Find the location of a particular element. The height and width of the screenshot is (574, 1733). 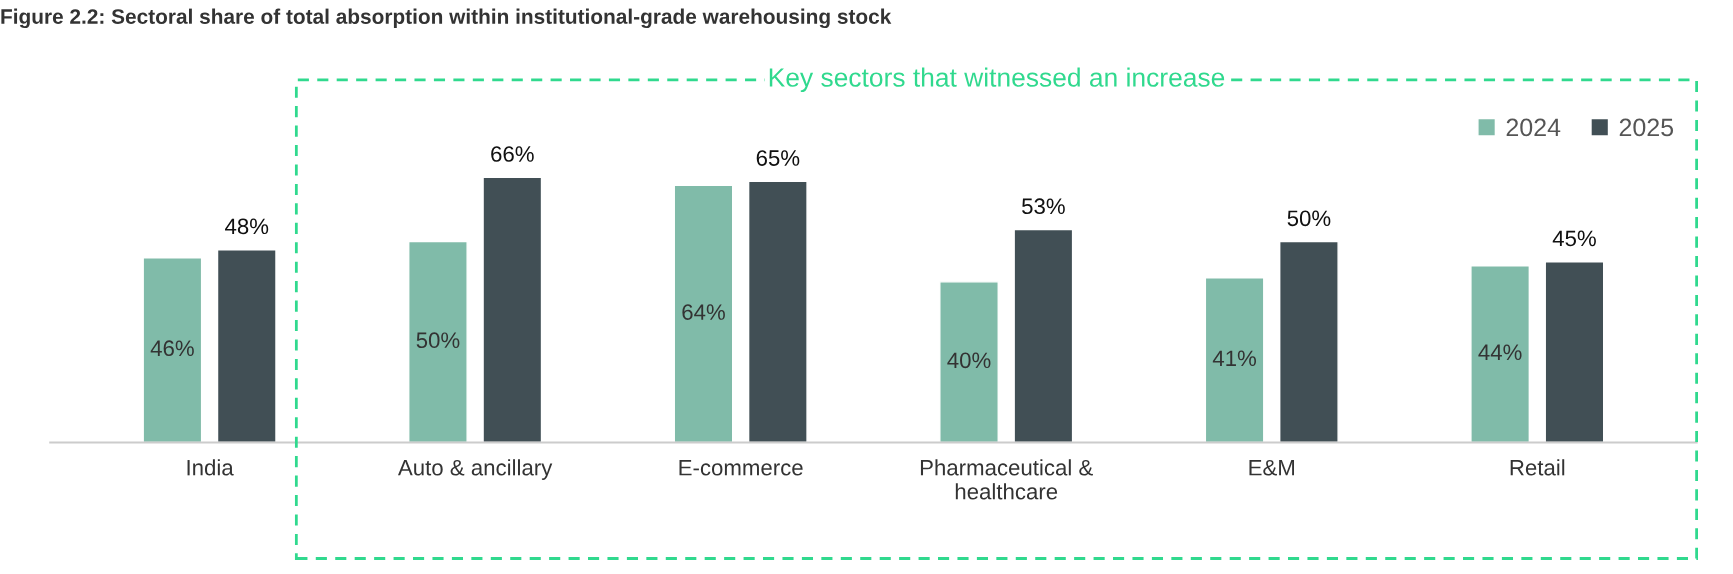

data-label: 64% is located at coordinates (703, 312).